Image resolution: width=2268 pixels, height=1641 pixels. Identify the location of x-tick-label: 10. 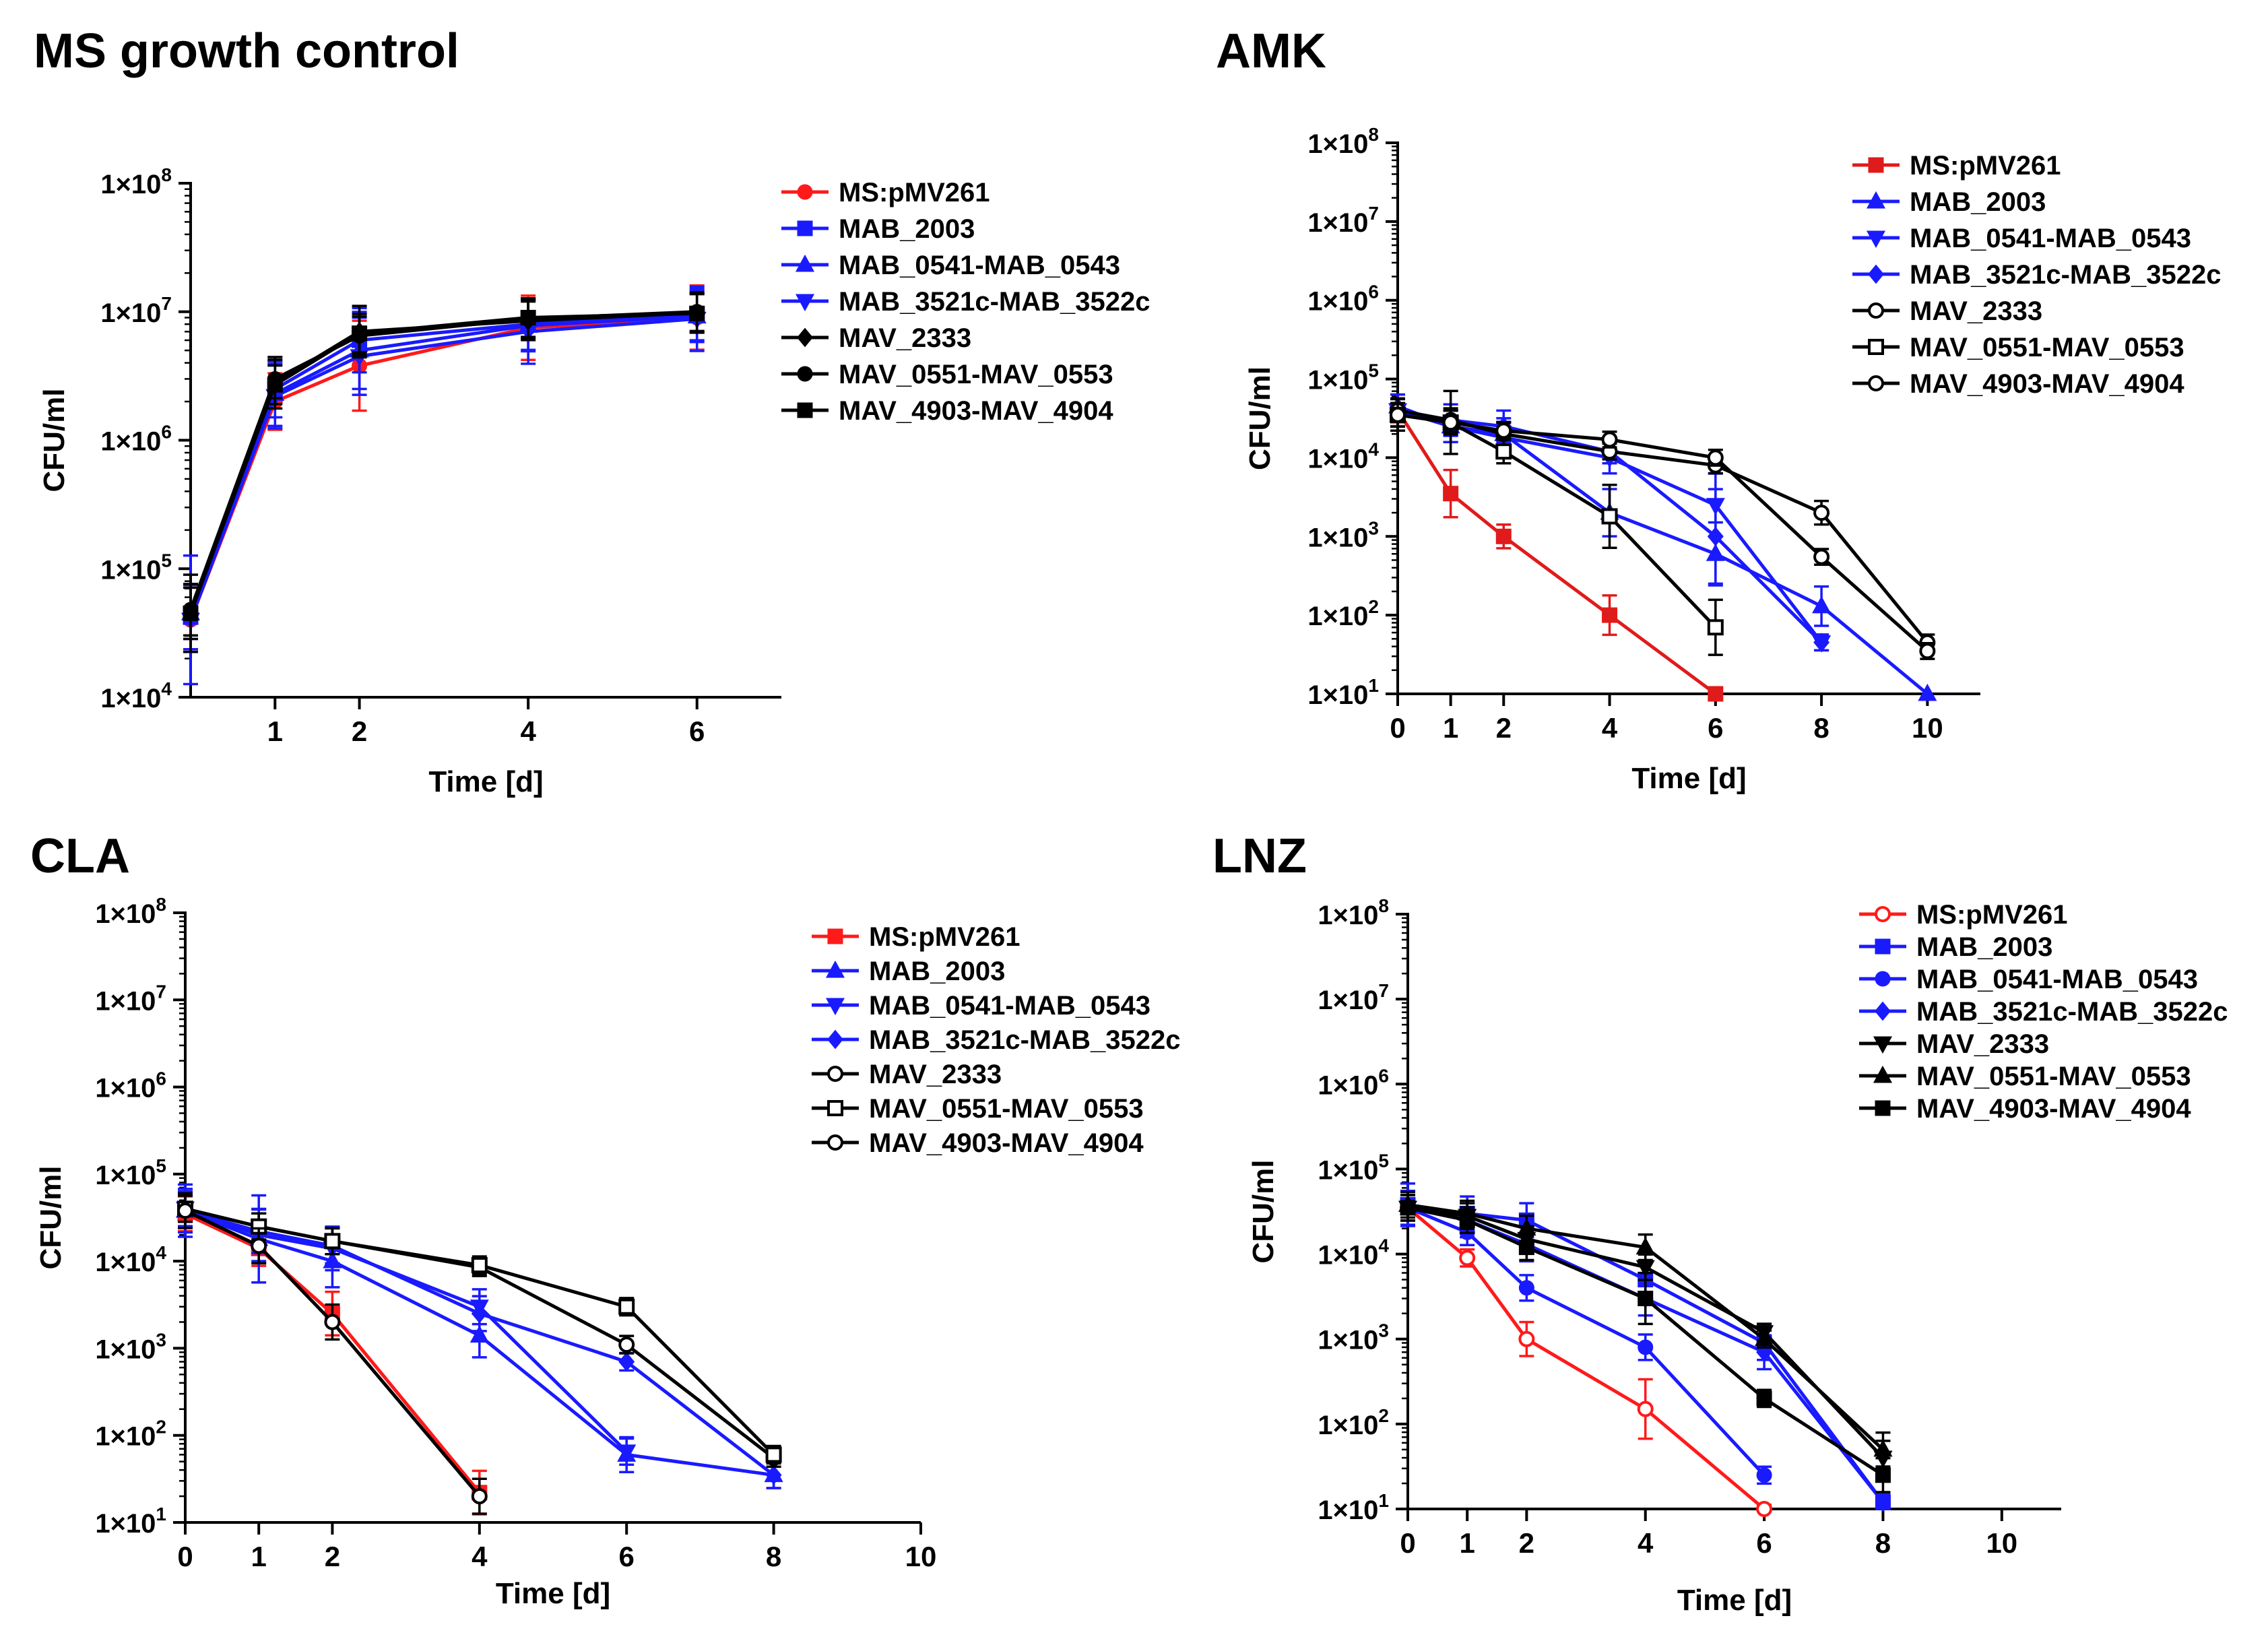
(921, 1557).